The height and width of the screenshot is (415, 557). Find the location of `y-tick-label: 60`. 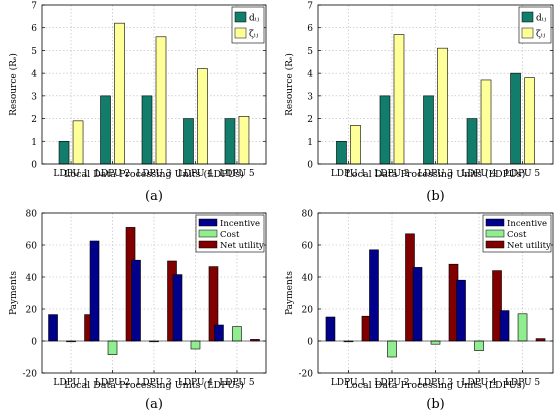

y-tick-label: 60 is located at coordinates (308, 247).